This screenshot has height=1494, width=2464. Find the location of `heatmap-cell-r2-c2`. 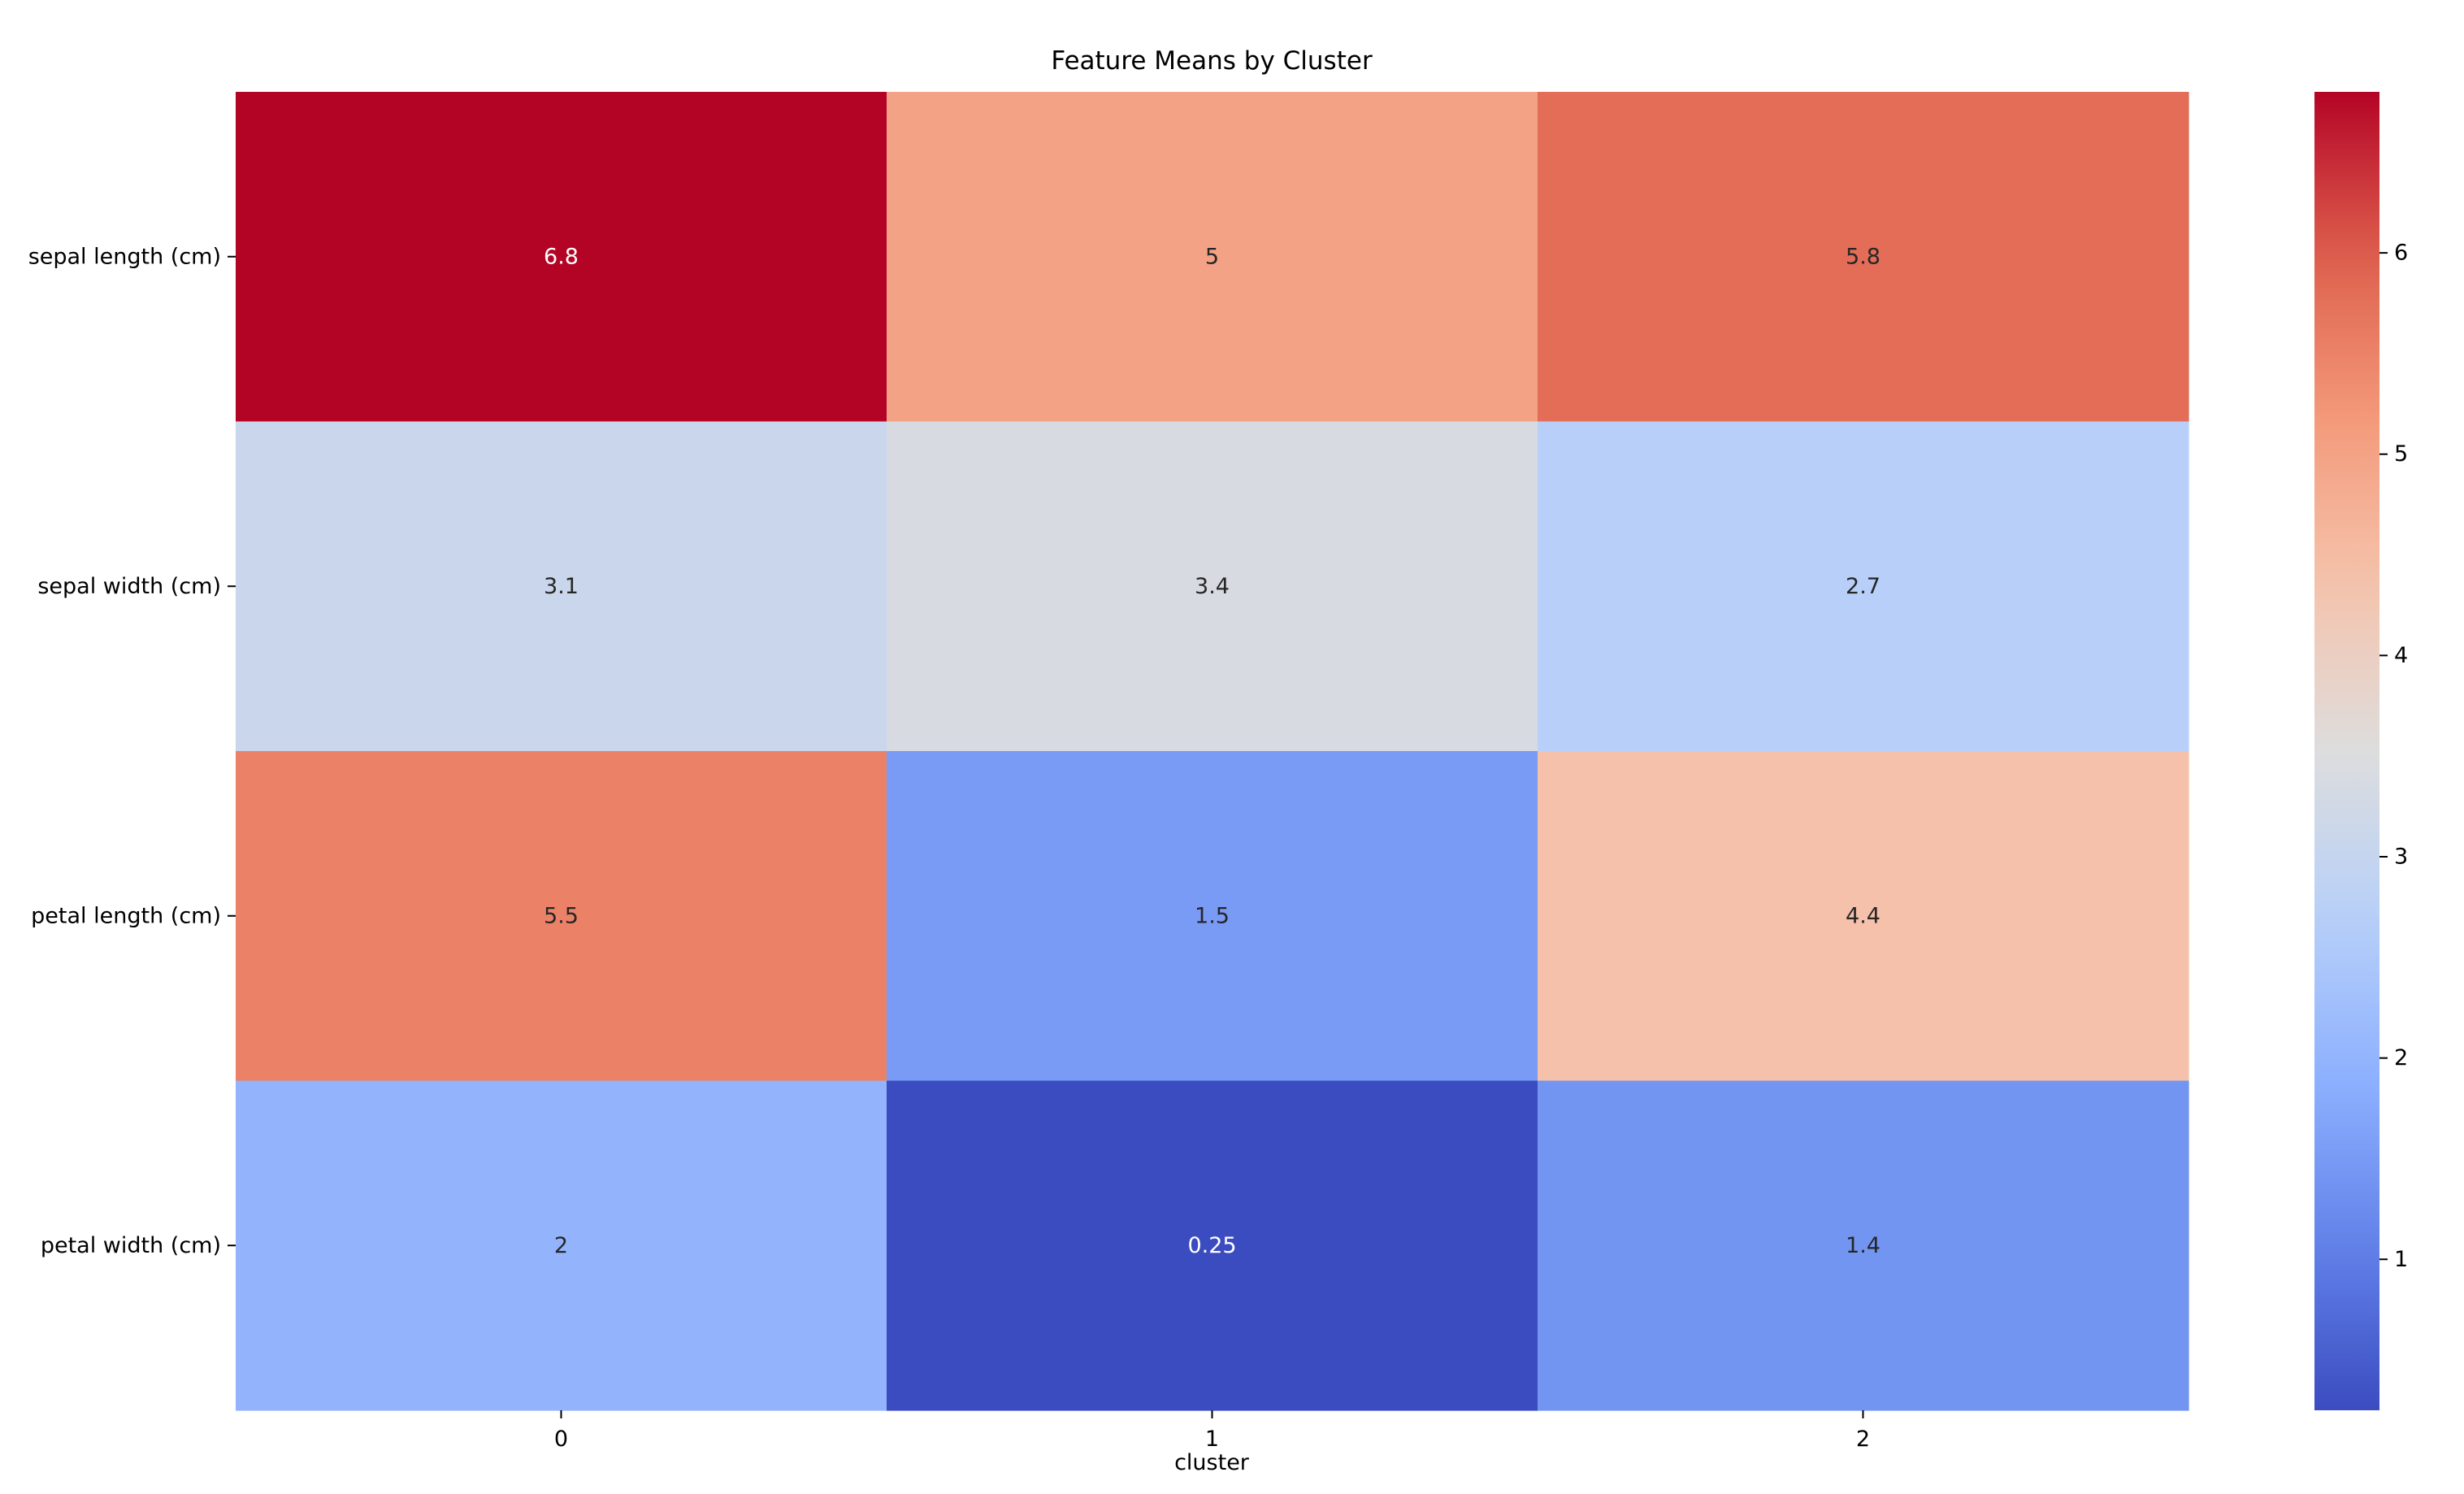

heatmap-cell-r2-c2 is located at coordinates (1864, 916).